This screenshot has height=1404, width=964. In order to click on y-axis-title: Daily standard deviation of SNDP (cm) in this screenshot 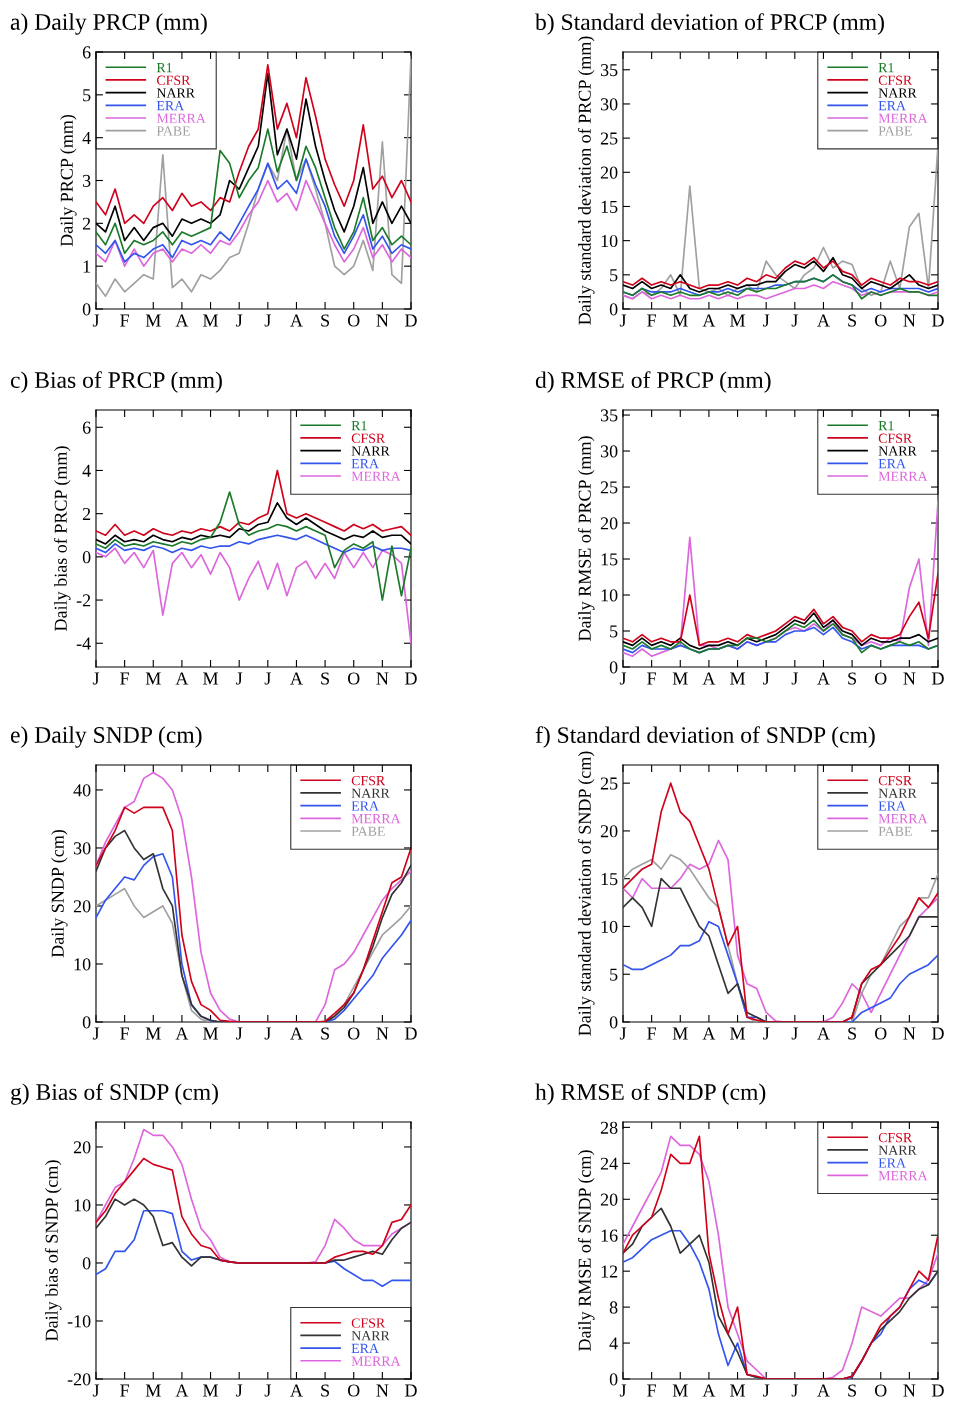, I will do `click(586, 893)`.